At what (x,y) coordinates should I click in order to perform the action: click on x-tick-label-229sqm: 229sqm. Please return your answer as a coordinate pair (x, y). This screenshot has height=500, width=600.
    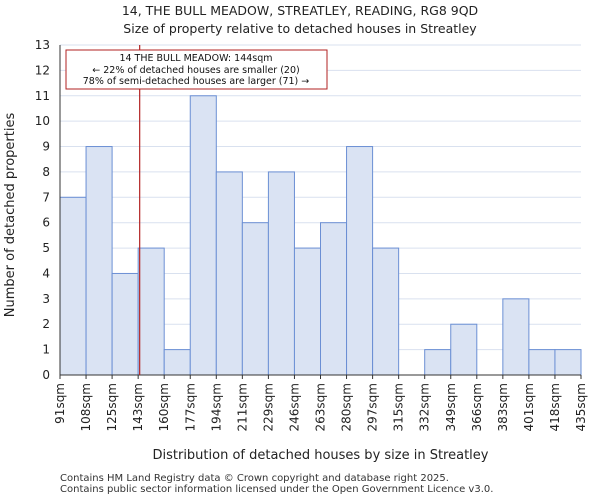
    Looking at the image, I should click on (268, 407).